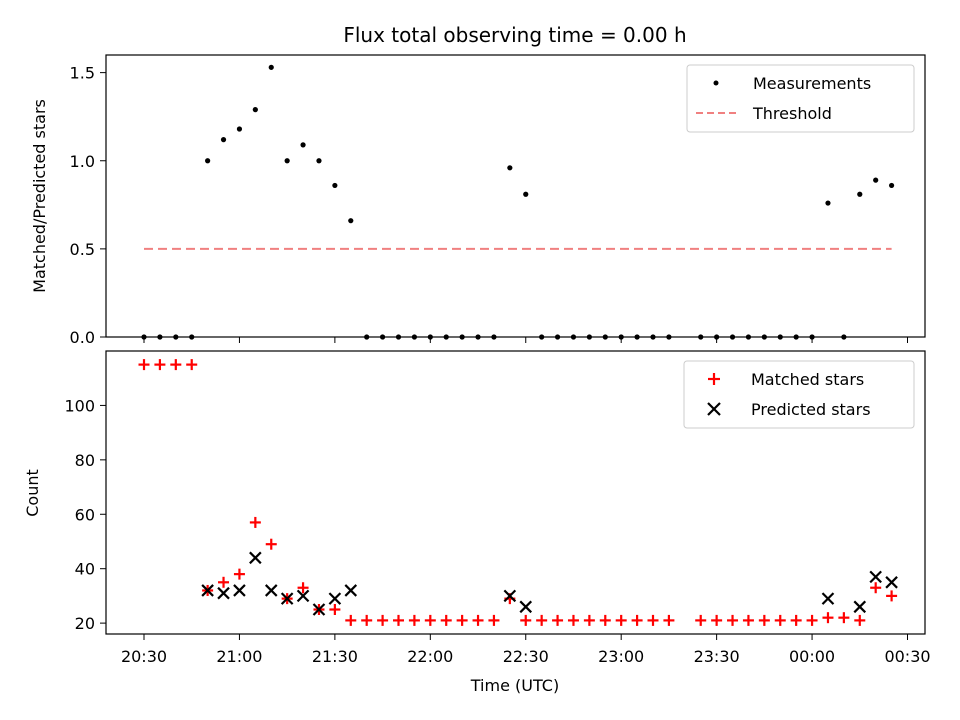 This screenshot has height=720, width=960. Describe the element at coordinates (39, 196) in the screenshot. I see `top-y-axis-label: Matched/Predicted stars` at that location.